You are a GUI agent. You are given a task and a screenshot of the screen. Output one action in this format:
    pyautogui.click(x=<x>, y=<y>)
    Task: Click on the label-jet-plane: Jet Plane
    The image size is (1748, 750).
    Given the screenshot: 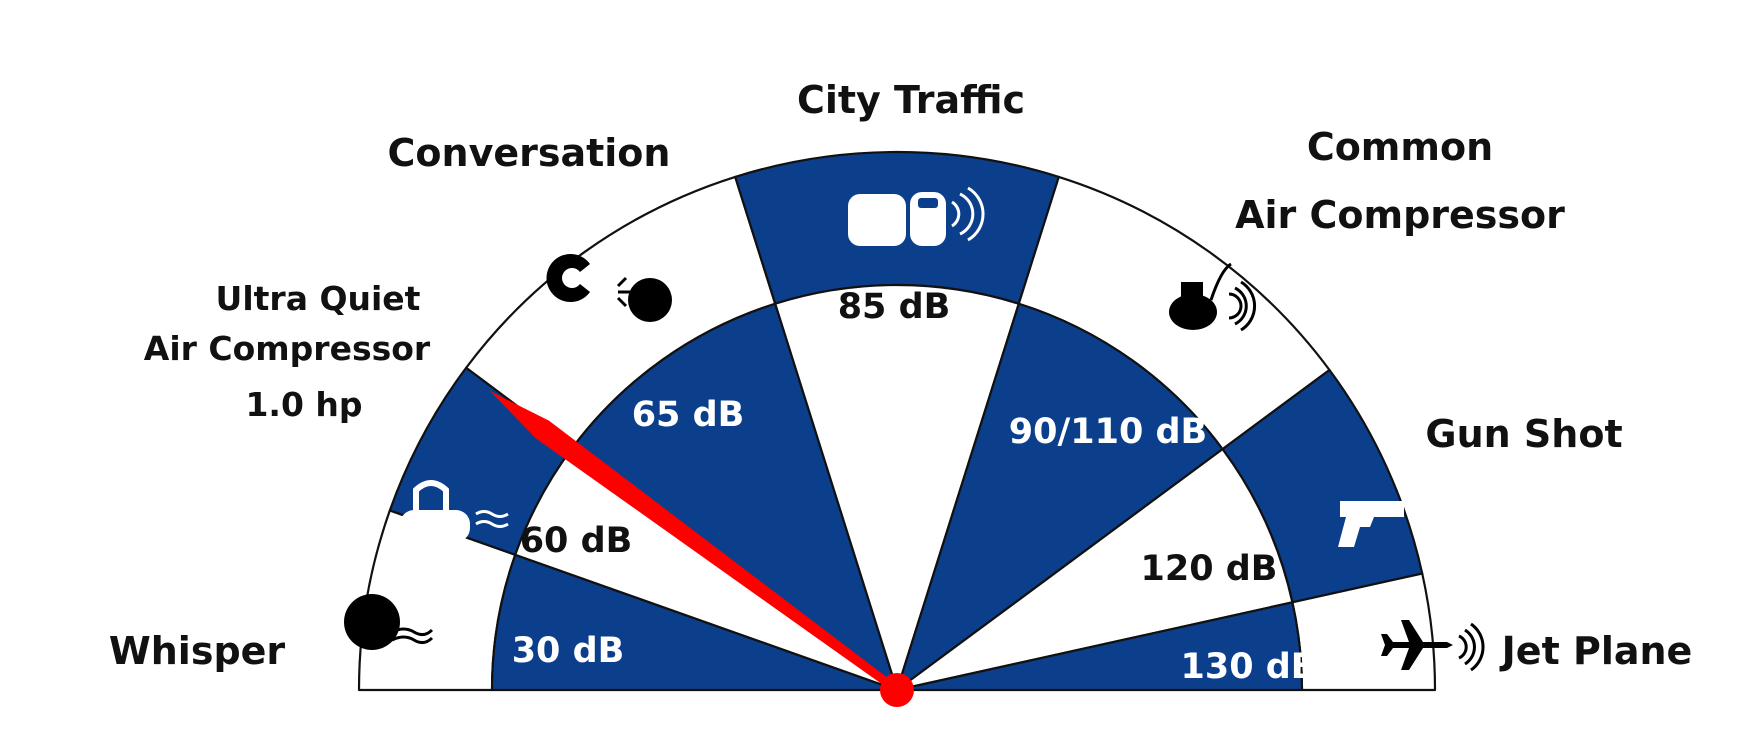 What is the action you would take?
    pyautogui.click(x=1596, y=651)
    